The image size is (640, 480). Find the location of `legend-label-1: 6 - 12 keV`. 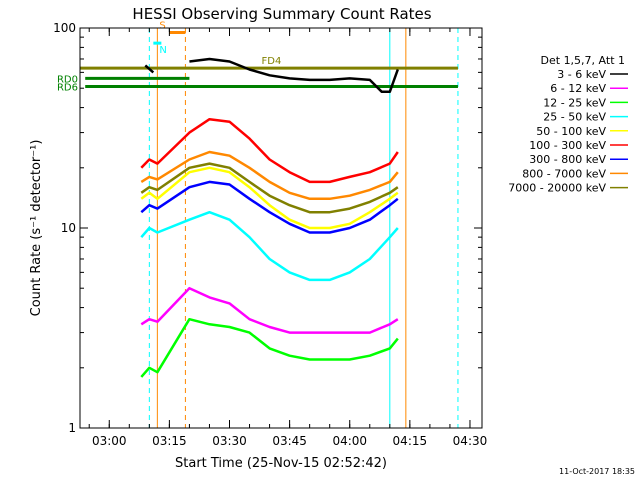

legend-label-1: 6 - 12 keV is located at coordinates (578, 88).